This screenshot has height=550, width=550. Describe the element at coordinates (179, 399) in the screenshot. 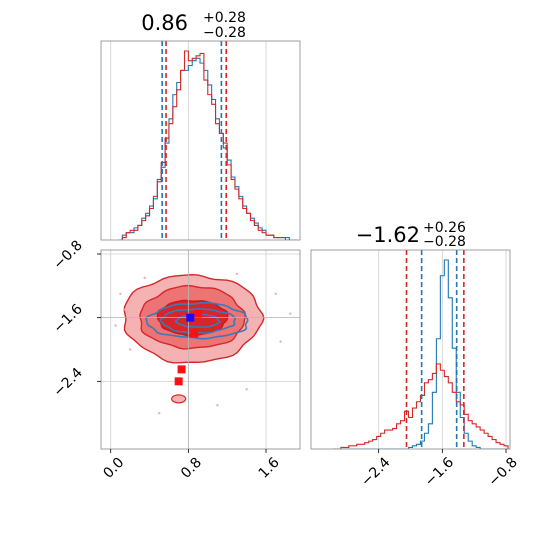

I see `red-outlier-blob` at that location.